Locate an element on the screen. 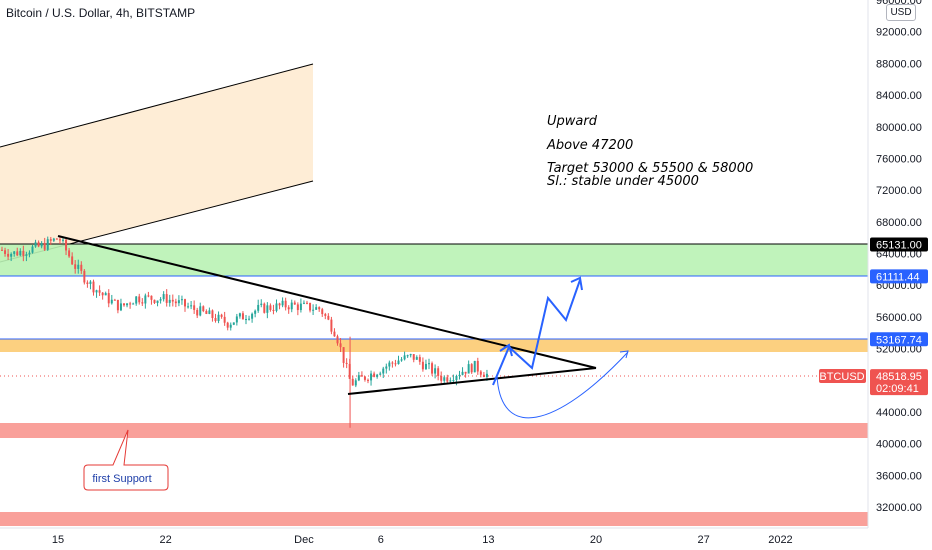 This screenshot has height=550, width=932. time-tick: 27 is located at coordinates (703, 540).